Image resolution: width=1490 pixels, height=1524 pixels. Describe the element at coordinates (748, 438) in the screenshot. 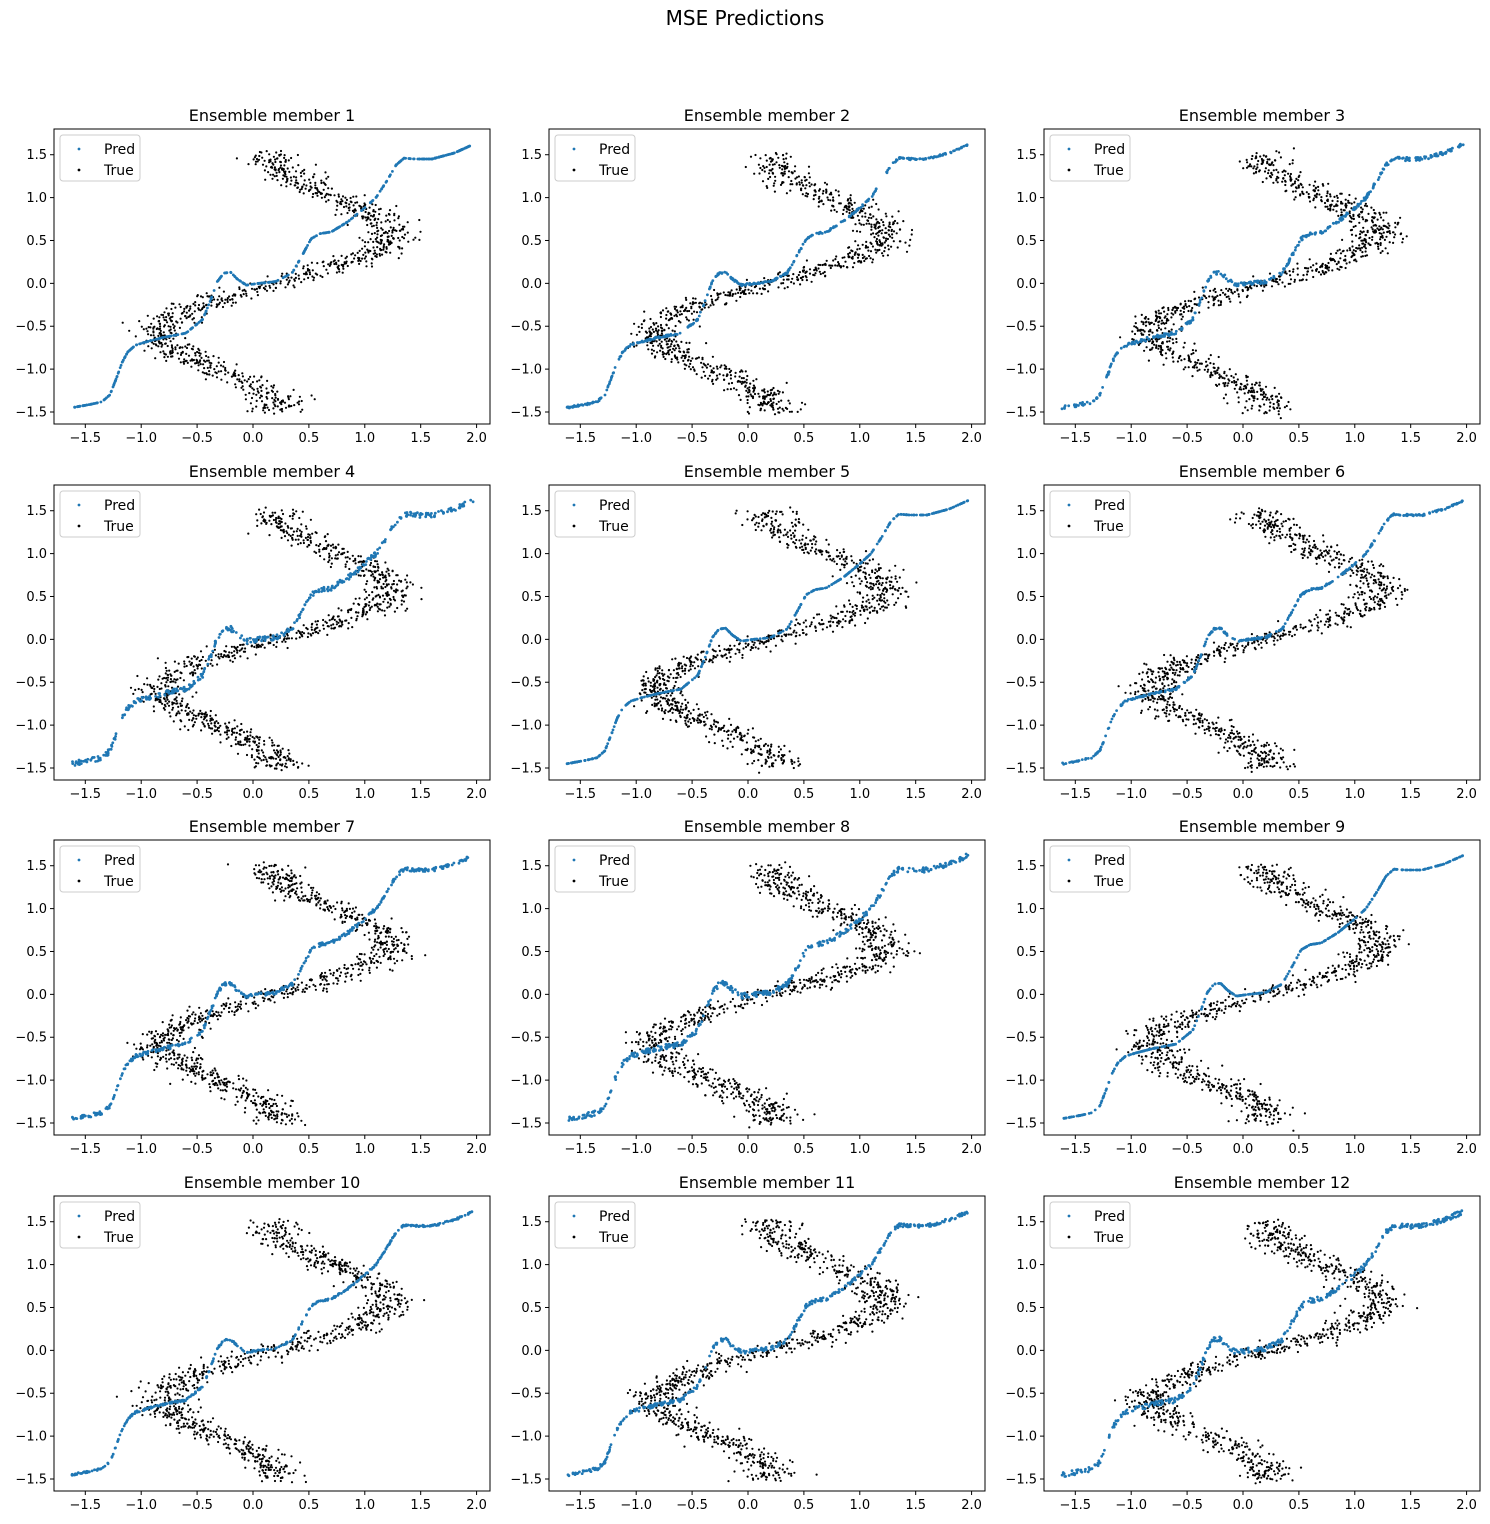

I see `x-tick-label: 0.0` at that location.